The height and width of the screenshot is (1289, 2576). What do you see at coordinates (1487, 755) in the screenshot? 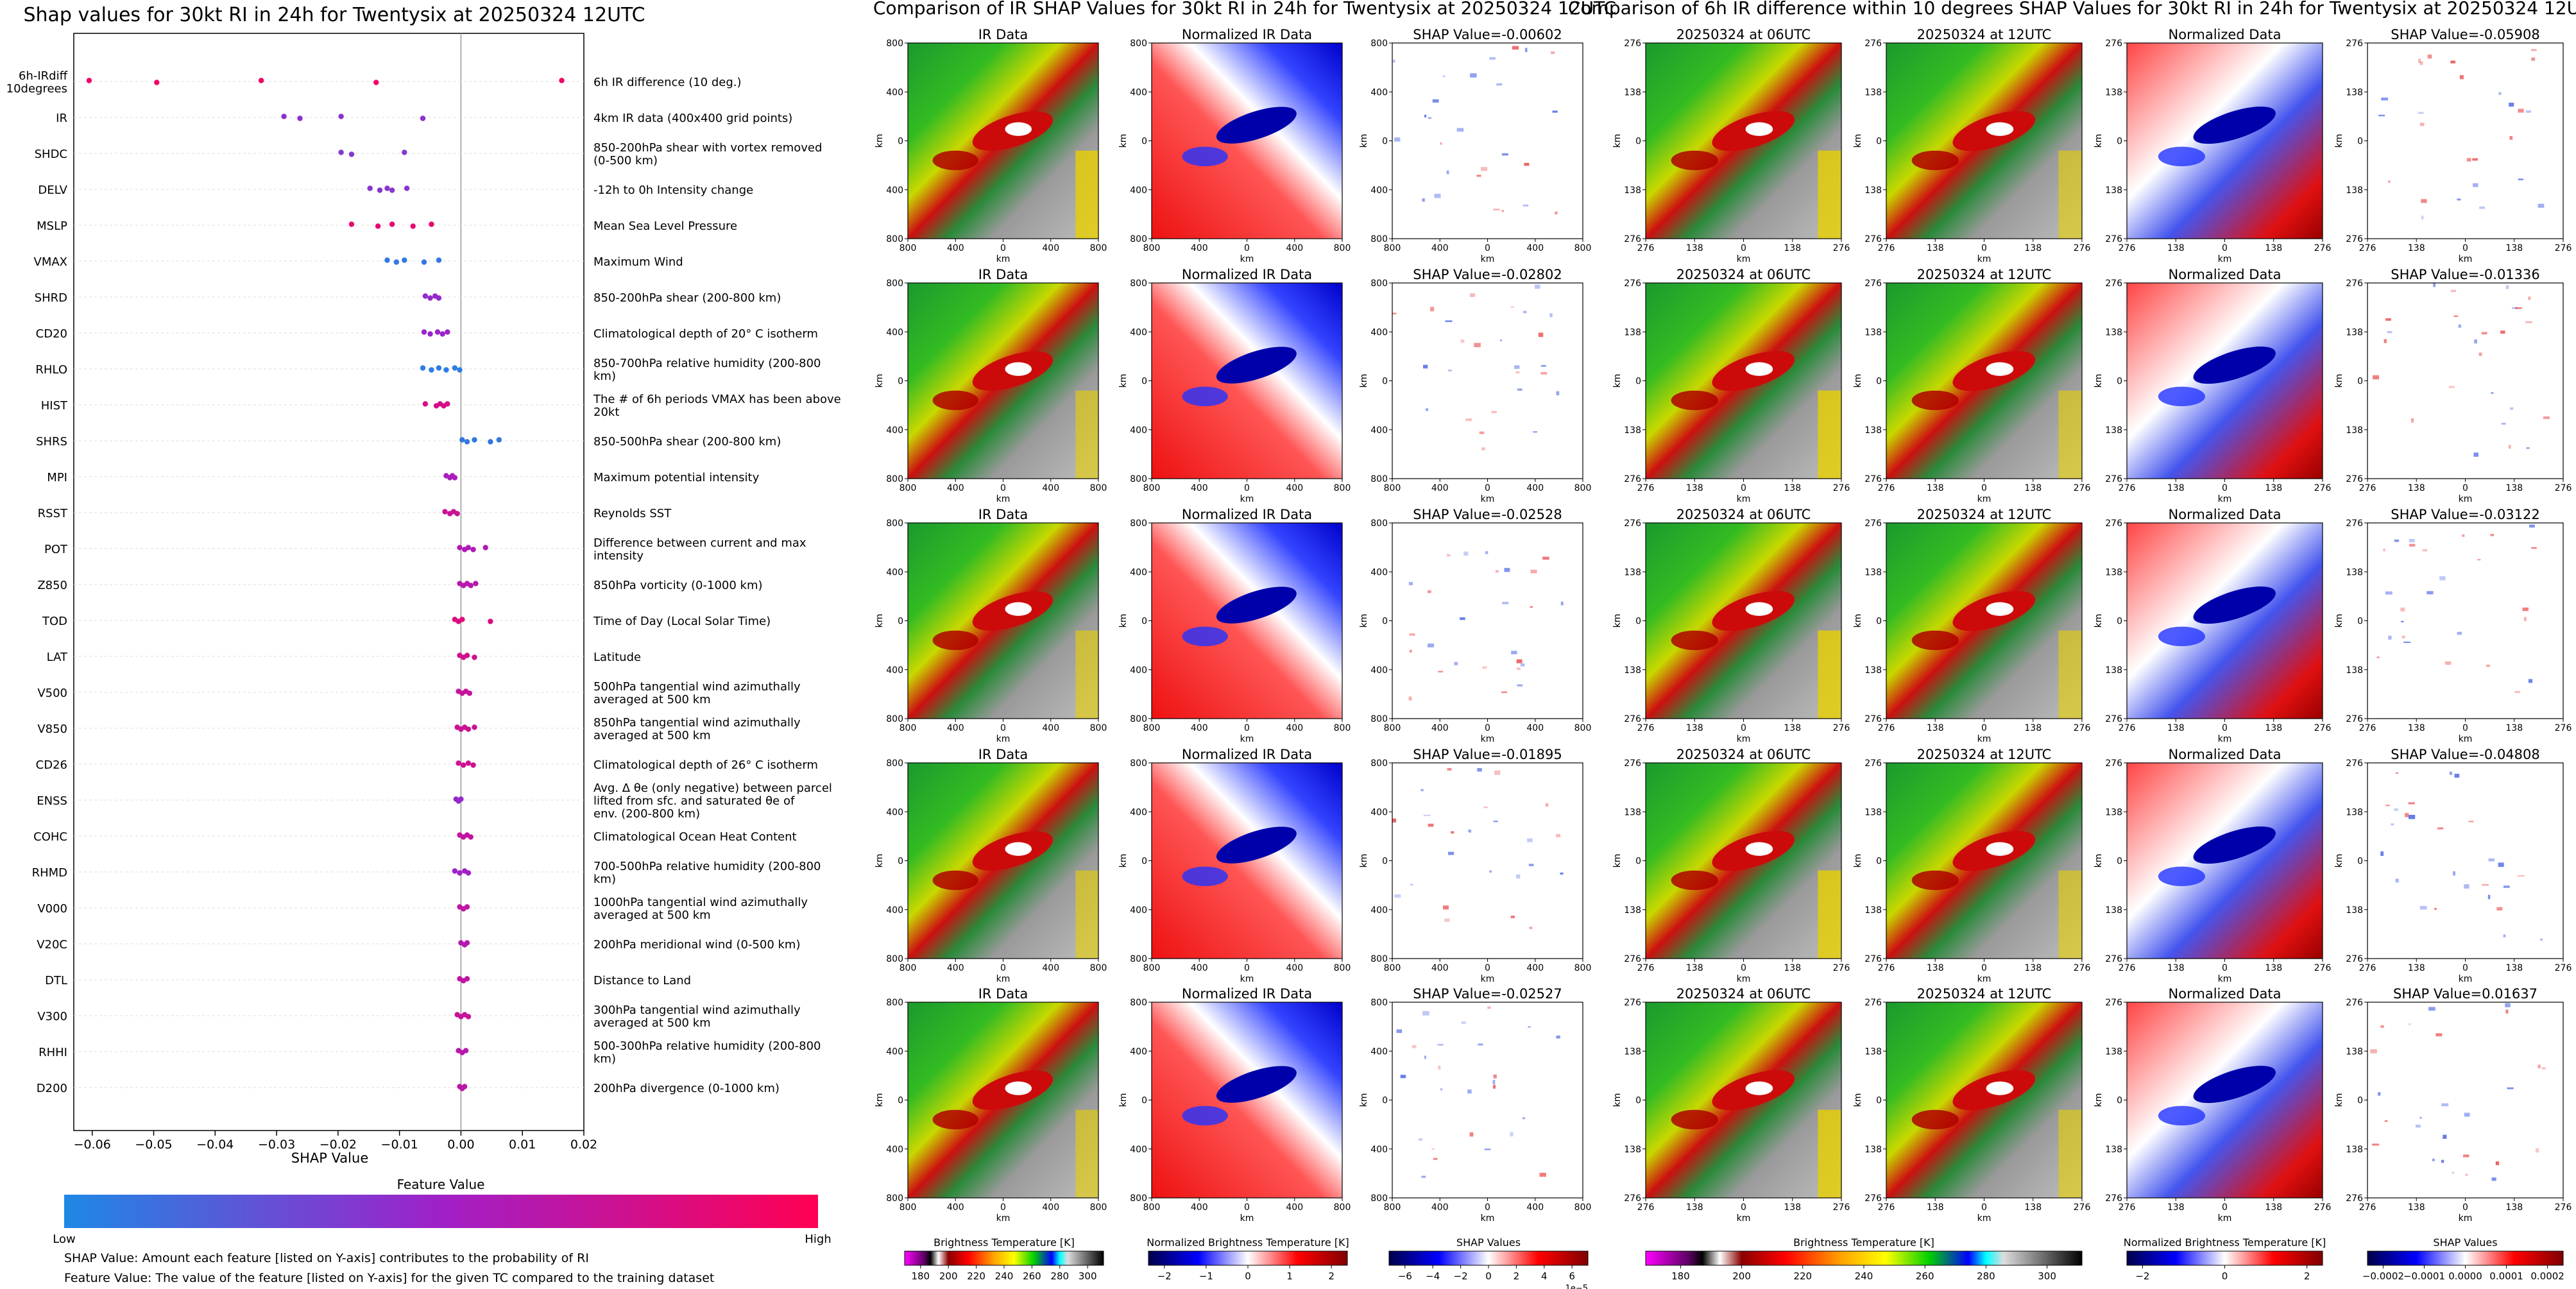
I see `subplot-title: SHAP Value=-0.01895` at bounding box center [1487, 755].